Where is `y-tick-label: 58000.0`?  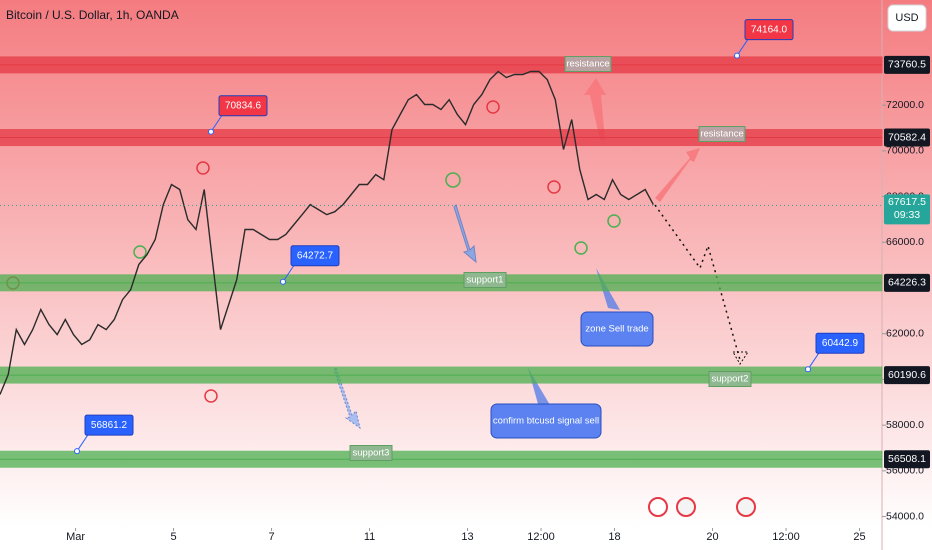 y-tick-label: 58000.0 is located at coordinates (905, 425).